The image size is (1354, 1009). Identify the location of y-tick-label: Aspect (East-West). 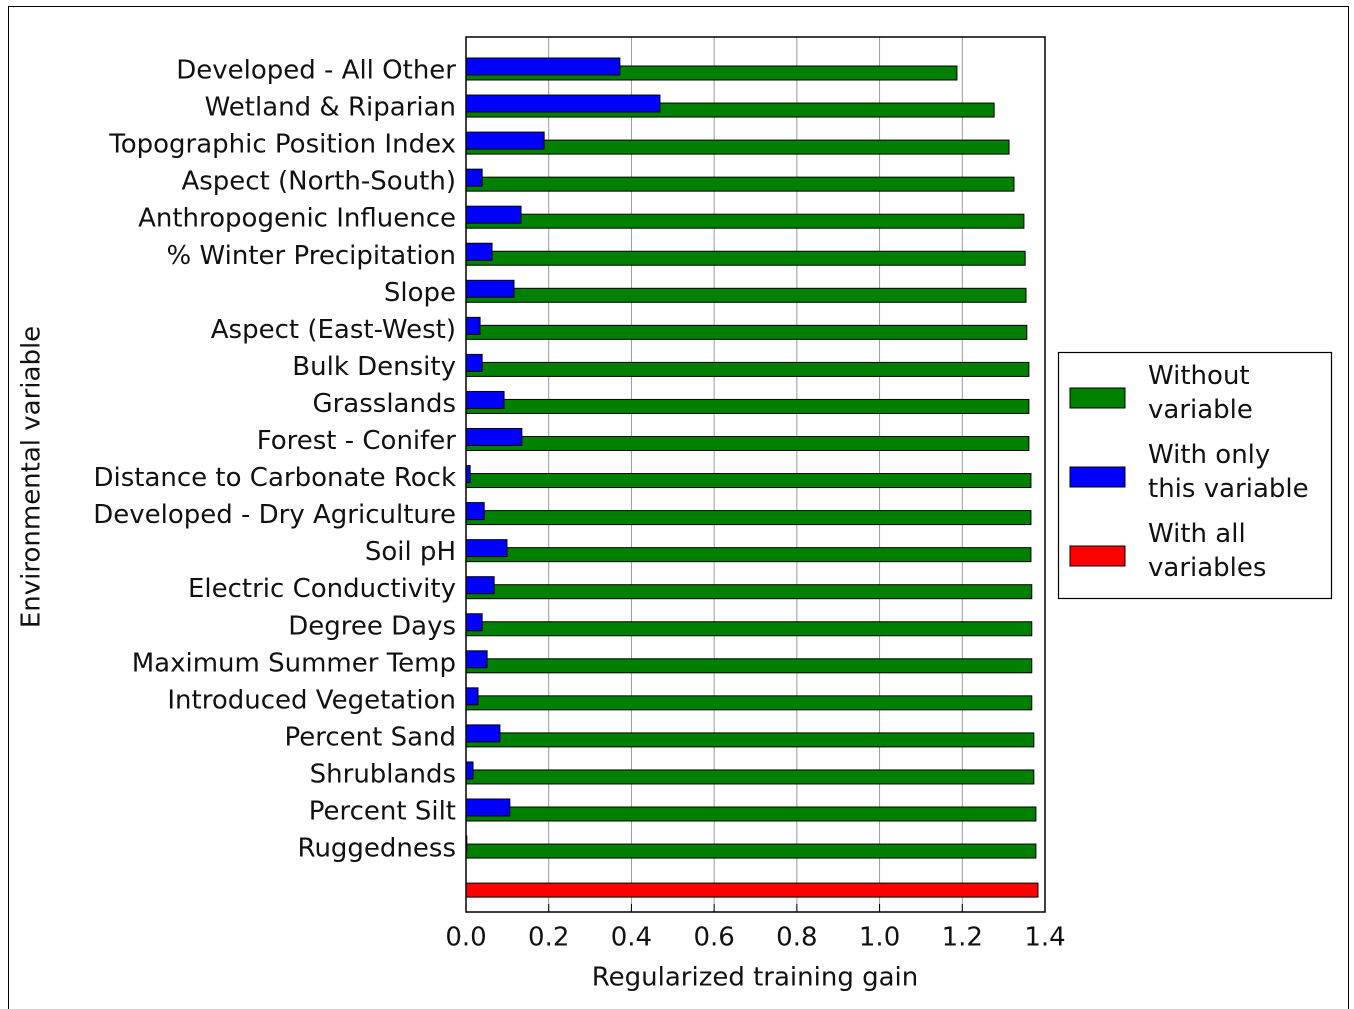
(333, 330).